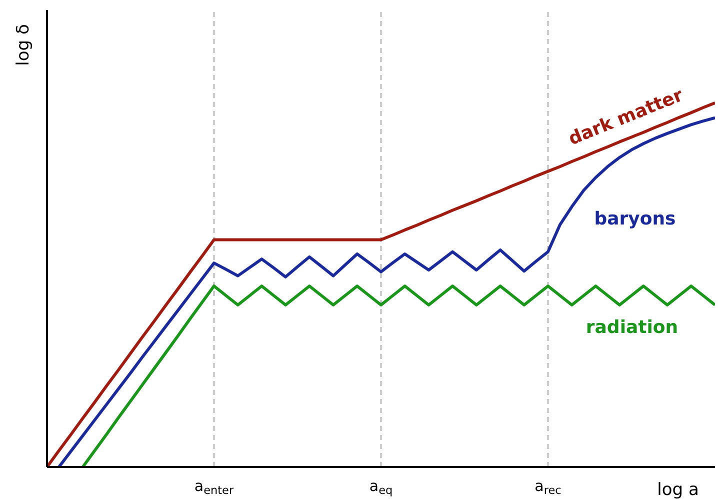 This screenshot has height=499, width=718. What do you see at coordinates (678, 489) in the screenshot?
I see `x-axis-title: log a` at bounding box center [678, 489].